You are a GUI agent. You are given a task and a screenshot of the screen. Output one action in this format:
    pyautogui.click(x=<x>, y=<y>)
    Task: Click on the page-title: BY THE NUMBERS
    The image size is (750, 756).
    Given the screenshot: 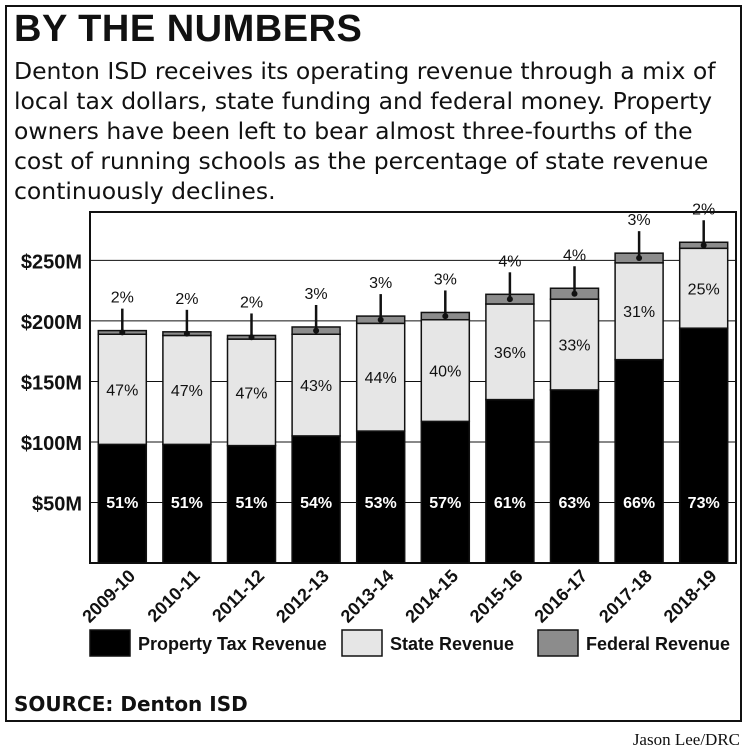 What is the action you would take?
    pyautogui.click(x=188, y=29)
    